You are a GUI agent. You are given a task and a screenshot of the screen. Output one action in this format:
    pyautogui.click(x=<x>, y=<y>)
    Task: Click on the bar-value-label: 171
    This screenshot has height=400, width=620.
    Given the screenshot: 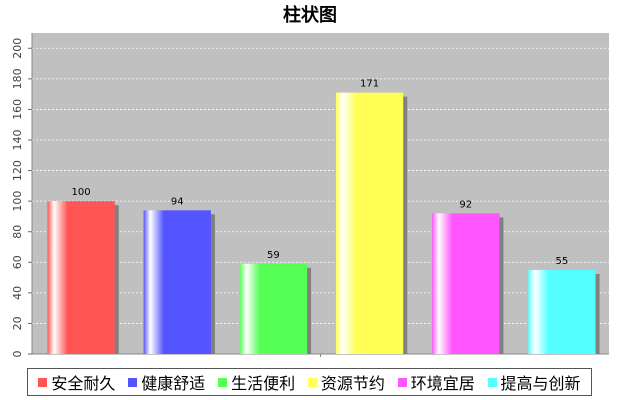 What is the action you would take?
    pyautogui.click(x=369, y=84)
    